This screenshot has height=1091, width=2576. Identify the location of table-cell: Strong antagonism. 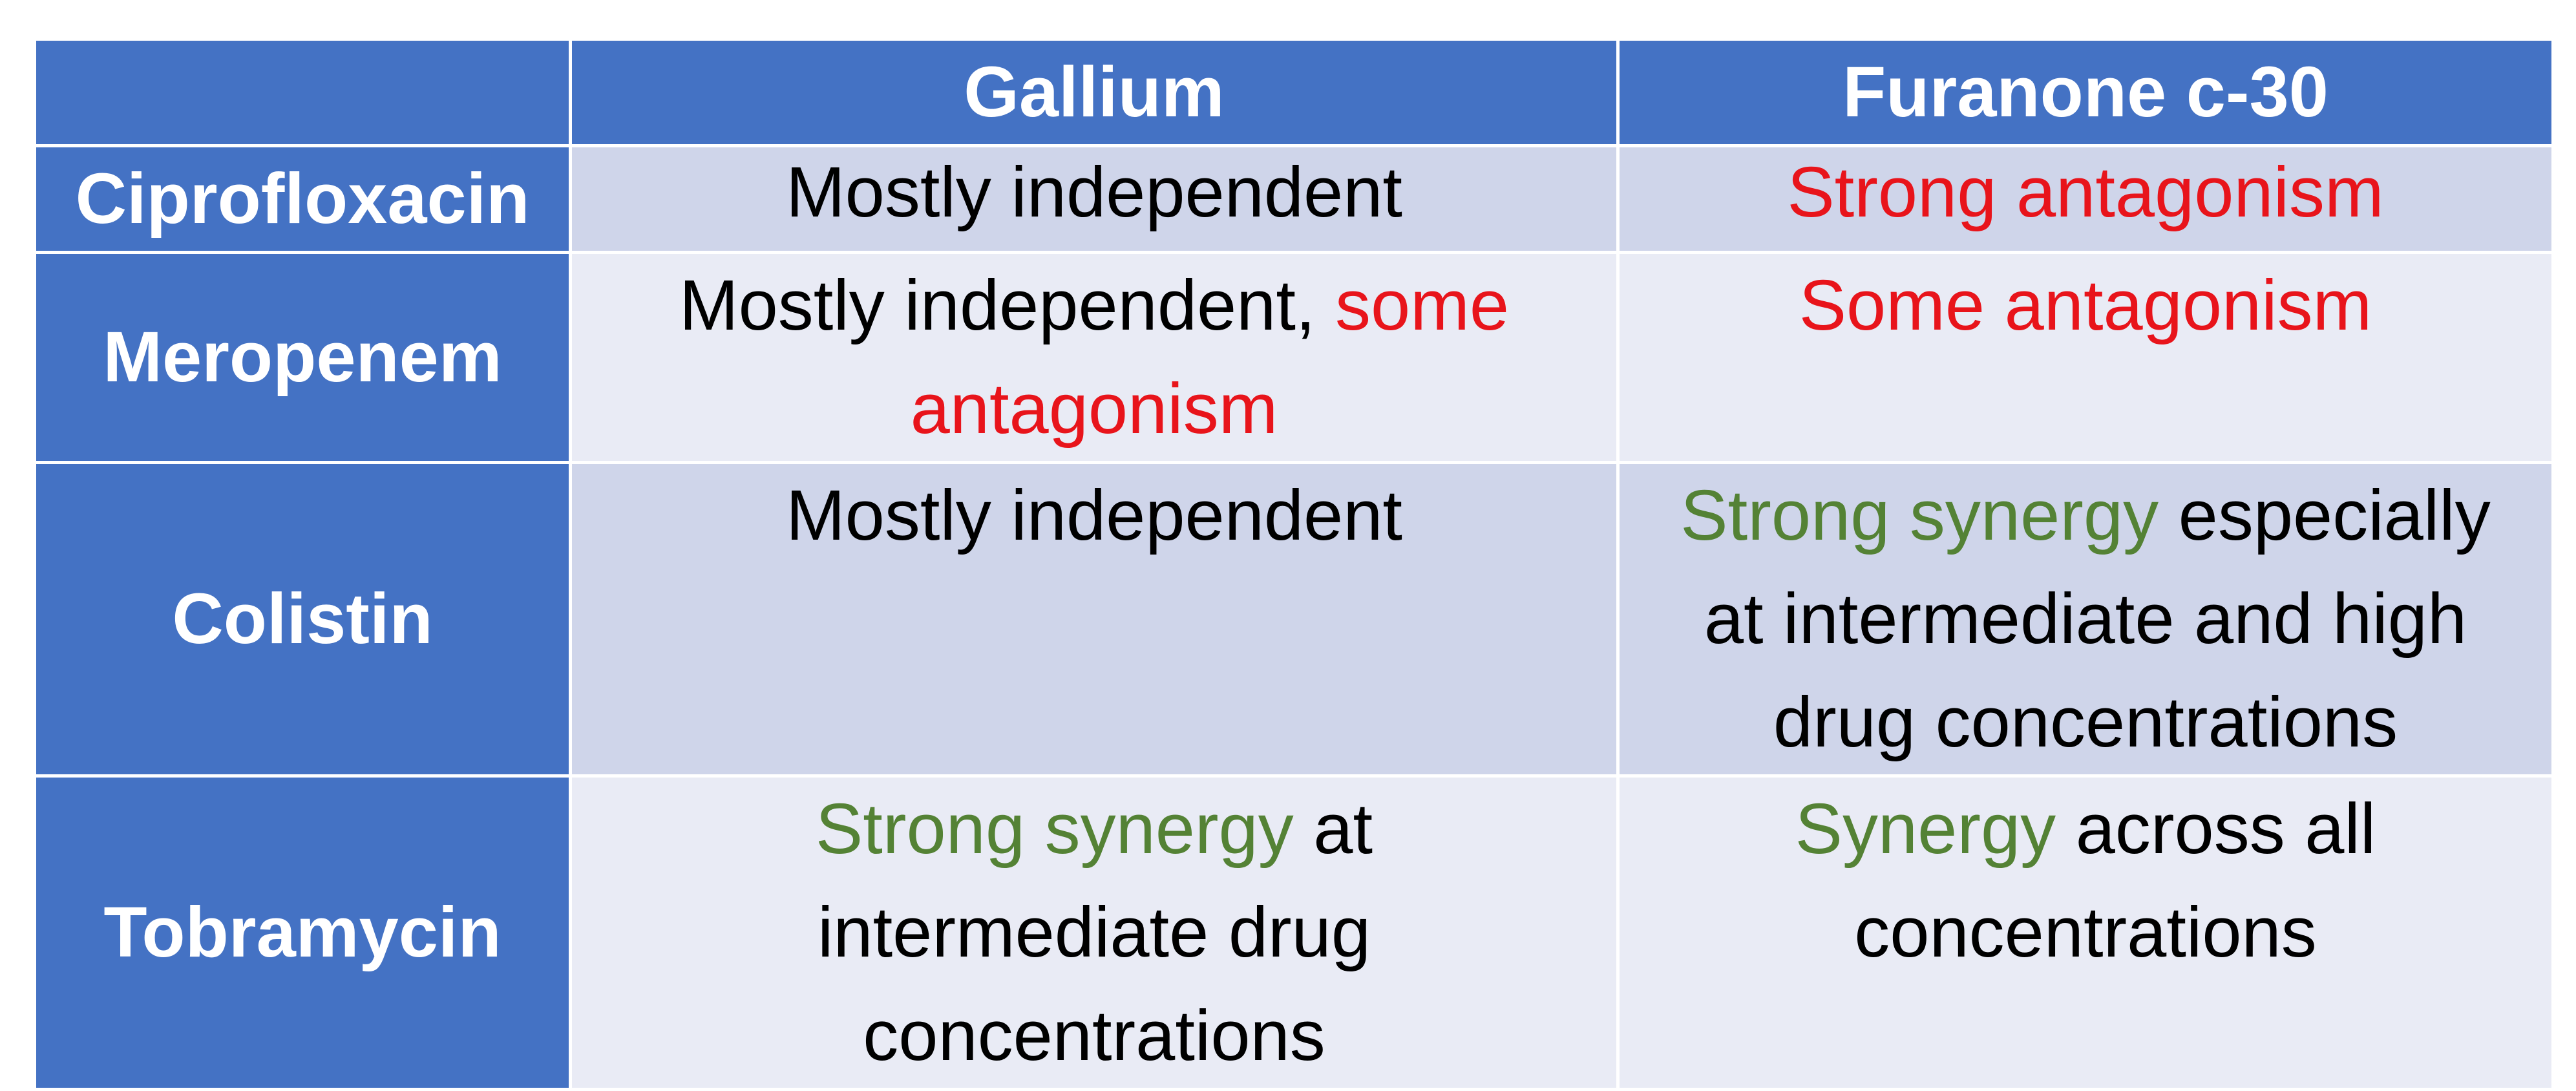
(2085, 199).